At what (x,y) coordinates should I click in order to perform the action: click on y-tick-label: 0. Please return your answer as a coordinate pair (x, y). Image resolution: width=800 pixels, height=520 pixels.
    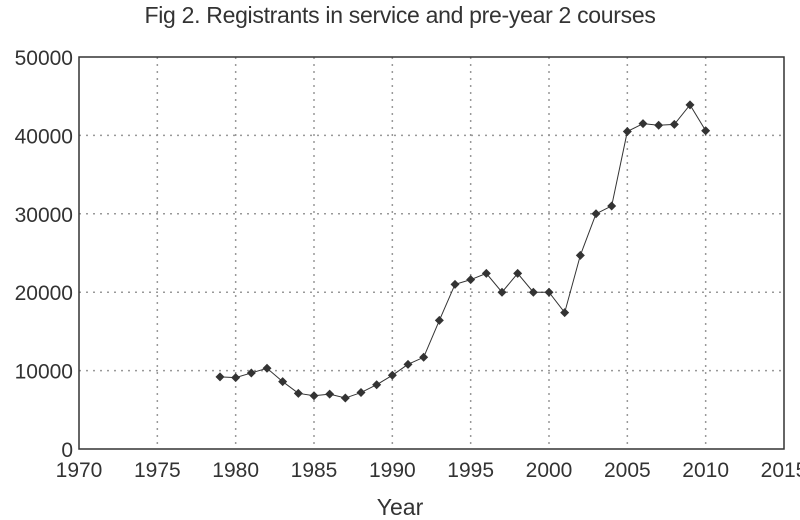
    Looking at the image, I should click on (67, 450).